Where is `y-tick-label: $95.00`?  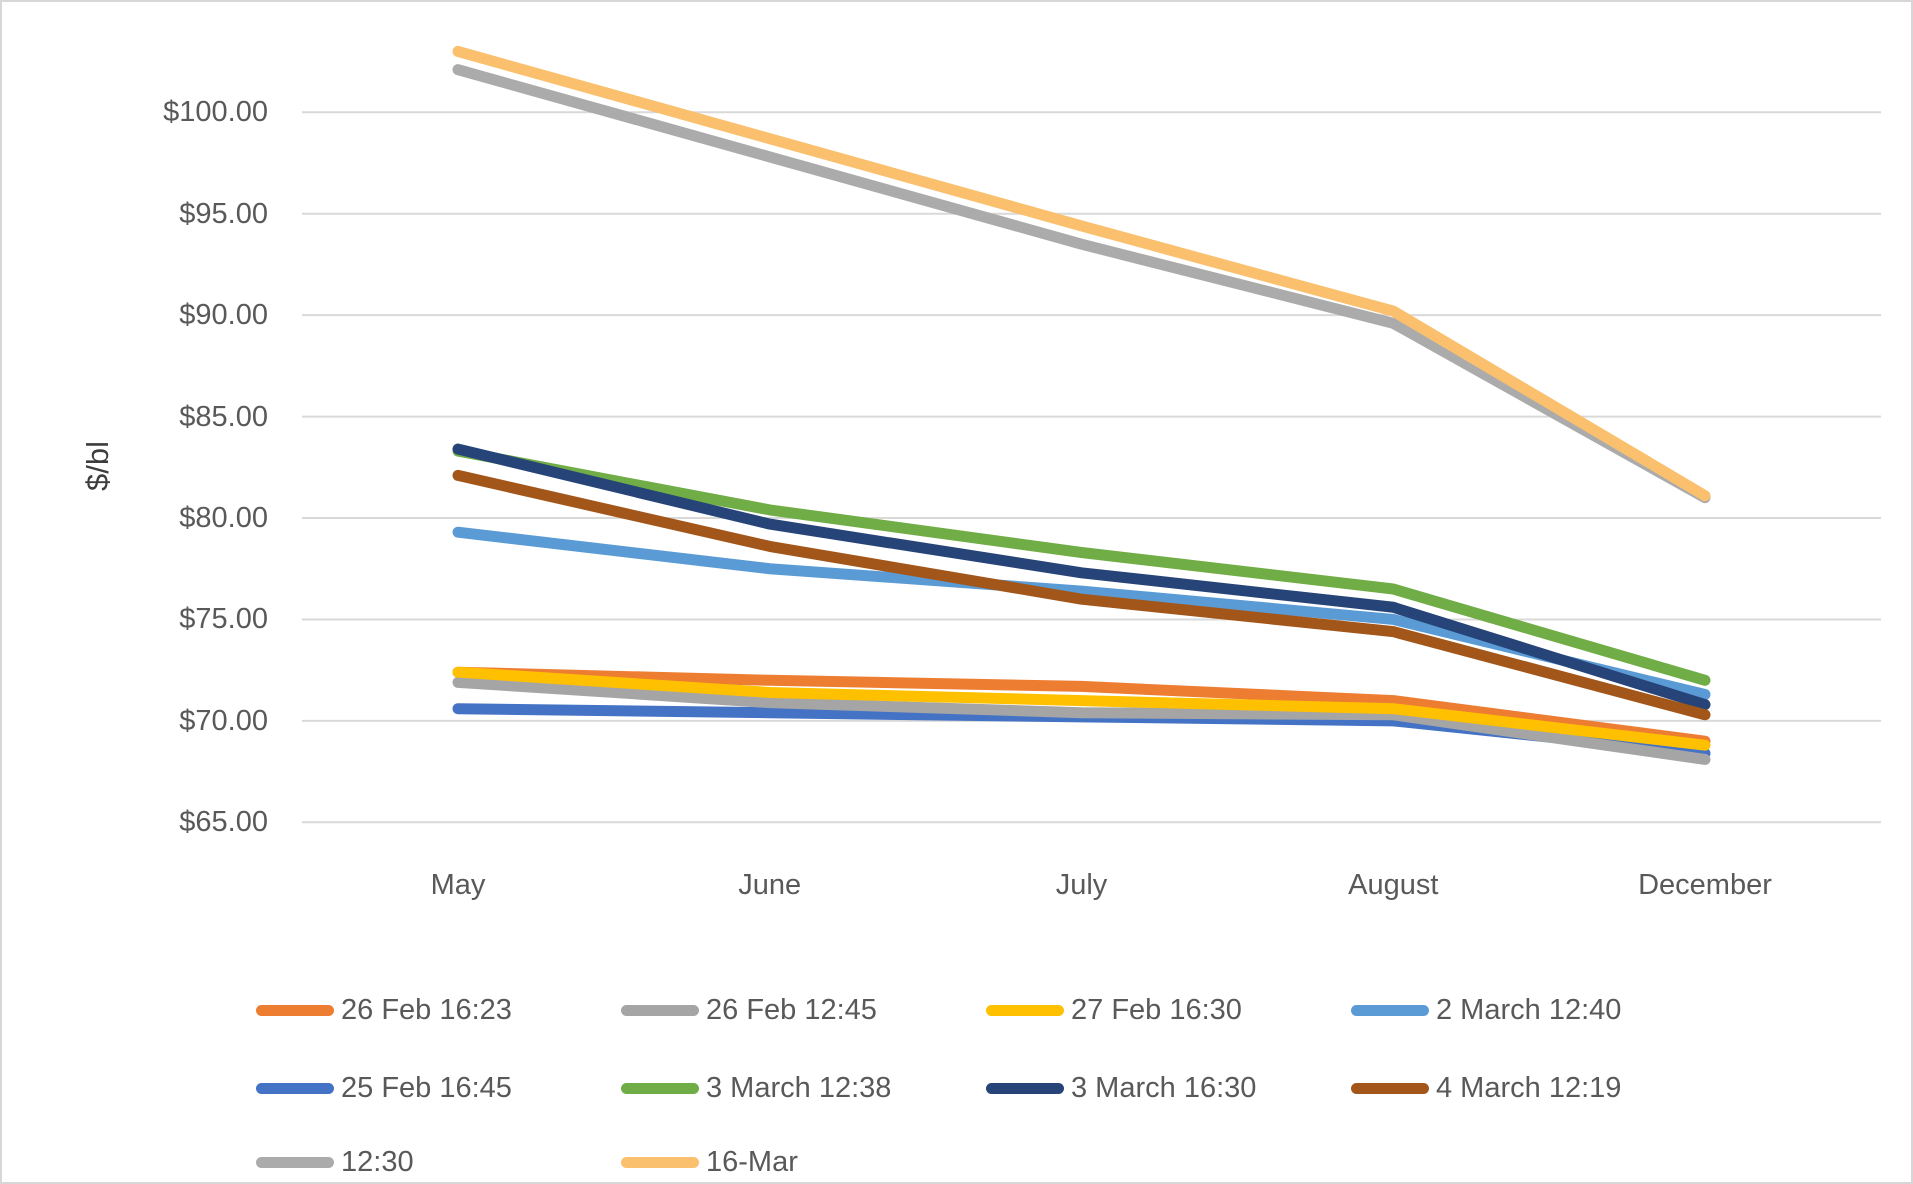 y-tick-label: $95.00 is located at coordinates (223, 213).